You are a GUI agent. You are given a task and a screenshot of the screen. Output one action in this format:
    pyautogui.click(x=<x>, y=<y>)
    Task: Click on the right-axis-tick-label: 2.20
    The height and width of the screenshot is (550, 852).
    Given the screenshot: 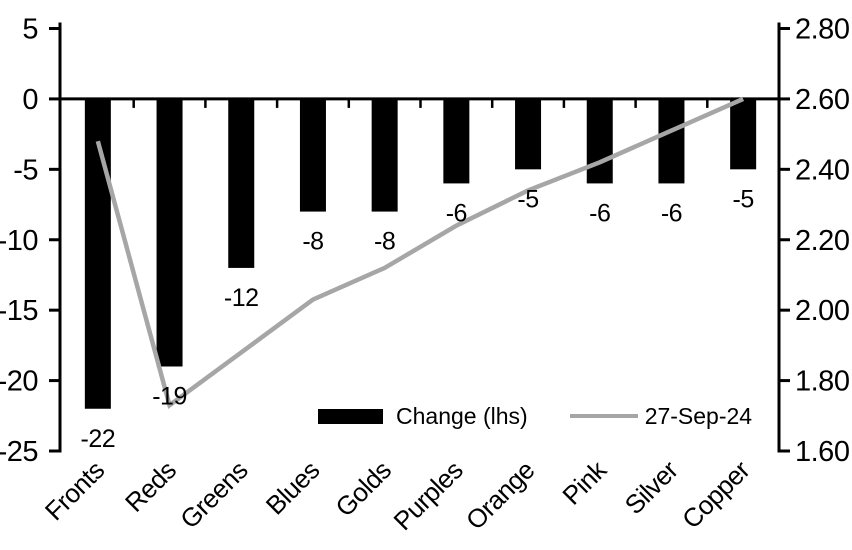 What is the action you would take?
    pyautogui.click(x=822, y=241)
    